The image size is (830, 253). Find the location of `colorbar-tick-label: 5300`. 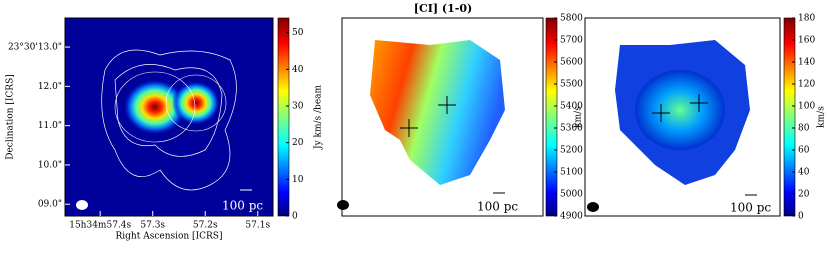

colorbar-tick-label: 5300 is located at coordinates (571, 129).